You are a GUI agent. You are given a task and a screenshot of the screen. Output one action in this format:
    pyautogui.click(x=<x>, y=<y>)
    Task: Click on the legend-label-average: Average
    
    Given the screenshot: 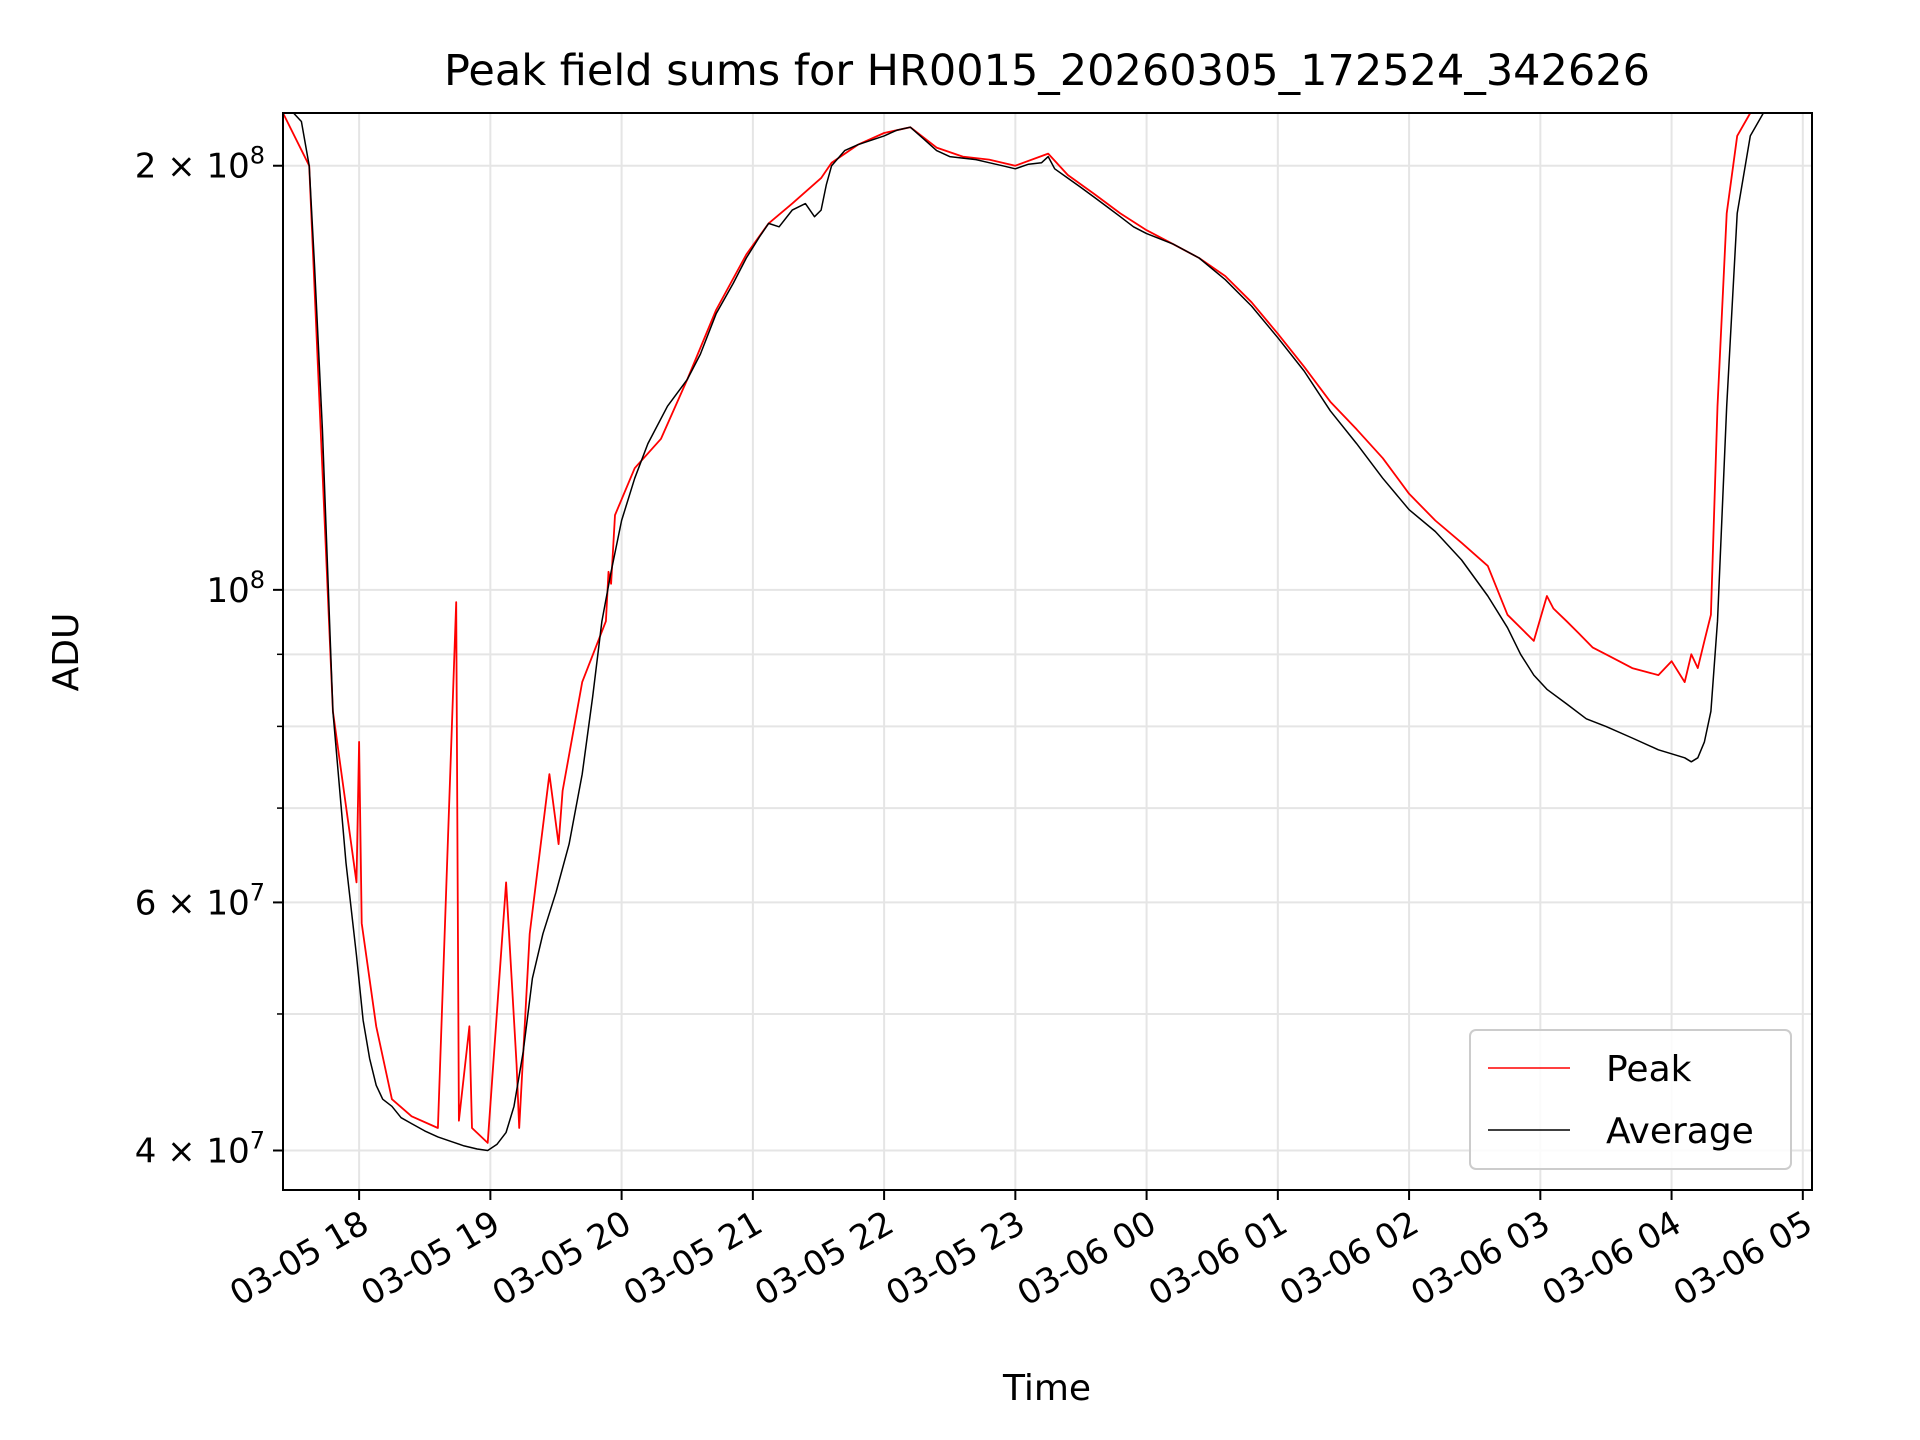 What is the action you would take?
    pyautogui.click(x=1680, y=1131)
    